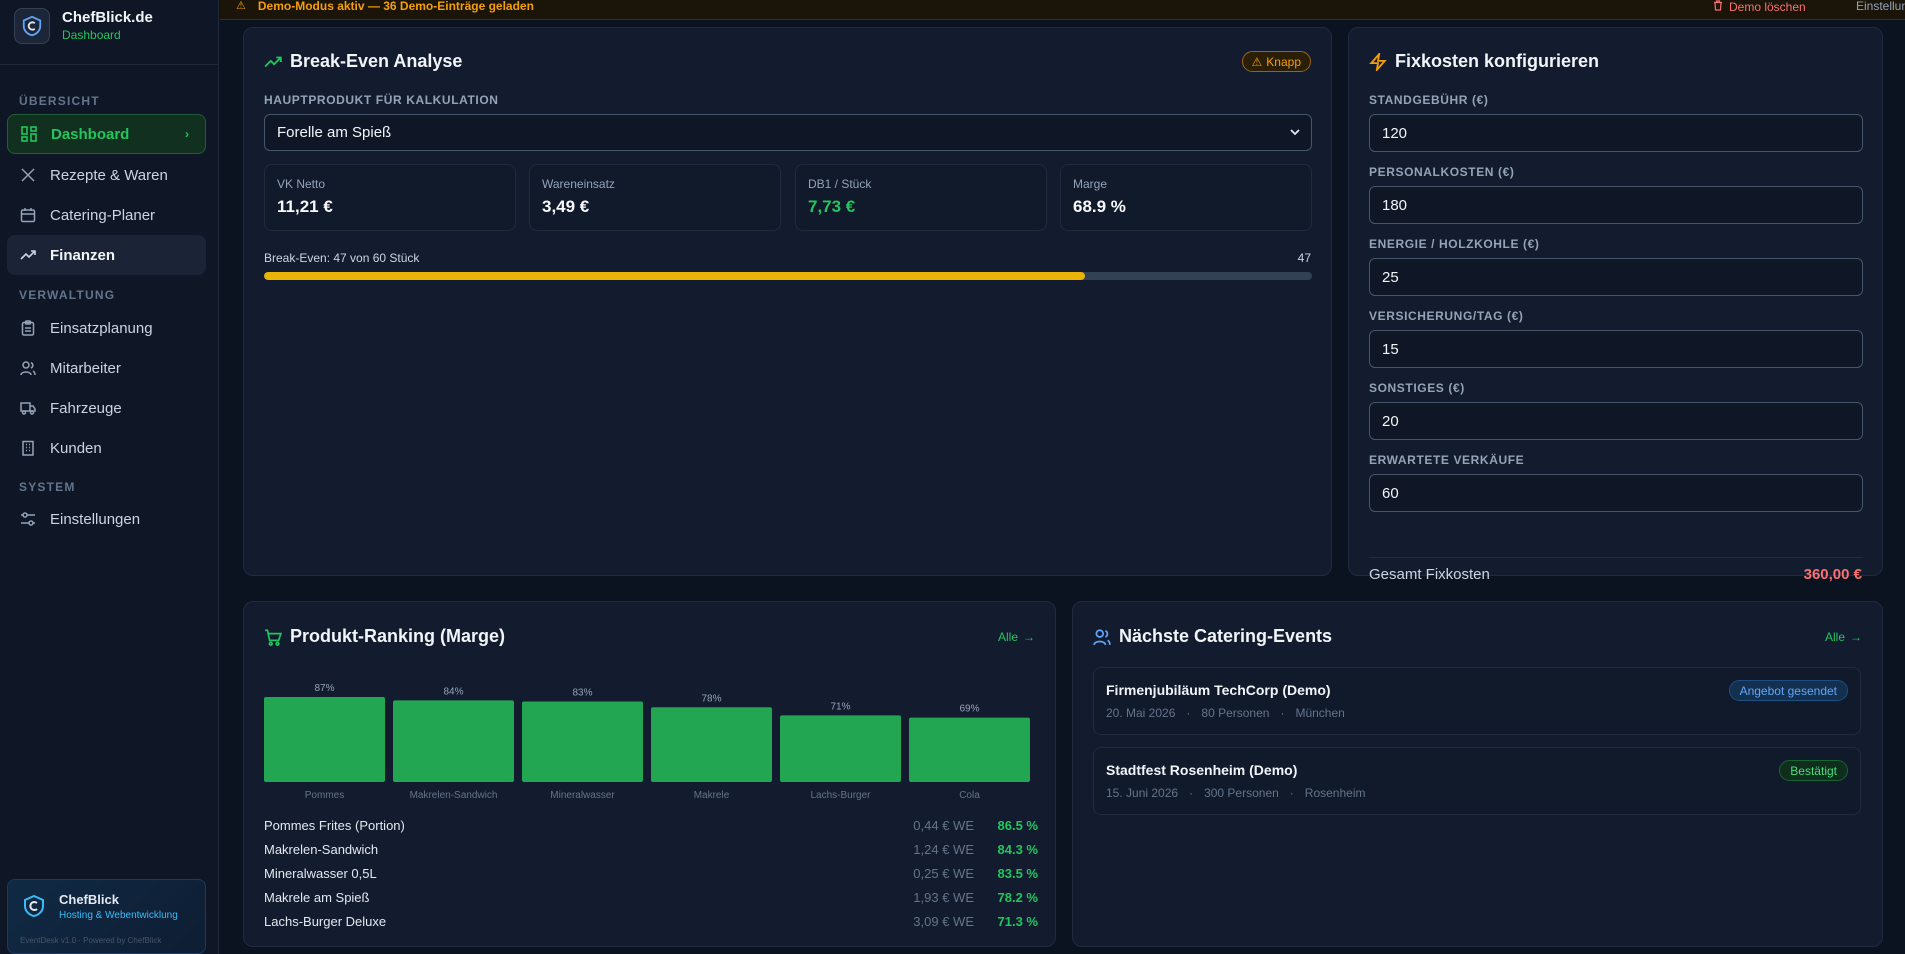 The height and width of the screenshot is (954, 1905). Describe the element at coordinates (711, 698) in the screenshot. I see `chart-value-label: 78%` at that location.